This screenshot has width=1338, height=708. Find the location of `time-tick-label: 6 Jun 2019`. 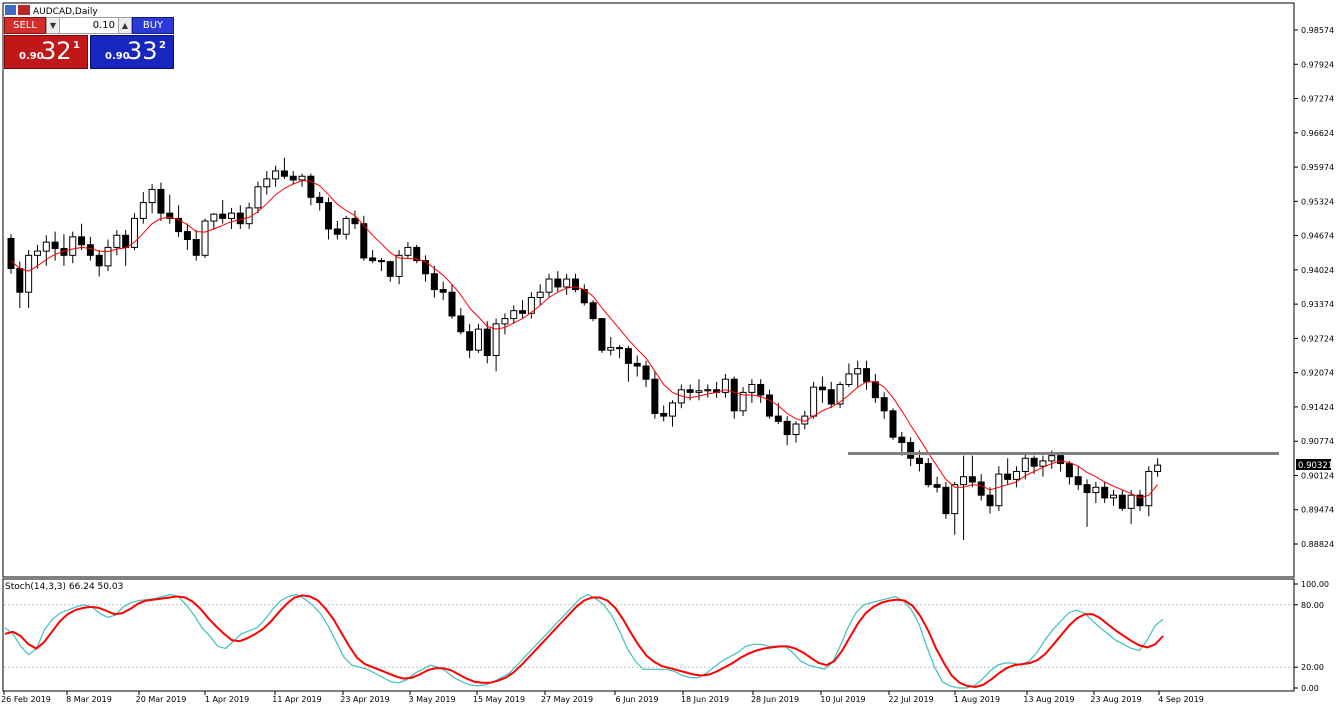

time-tick-label: 6 Jun 2019 is located at coordinates (636, 699).